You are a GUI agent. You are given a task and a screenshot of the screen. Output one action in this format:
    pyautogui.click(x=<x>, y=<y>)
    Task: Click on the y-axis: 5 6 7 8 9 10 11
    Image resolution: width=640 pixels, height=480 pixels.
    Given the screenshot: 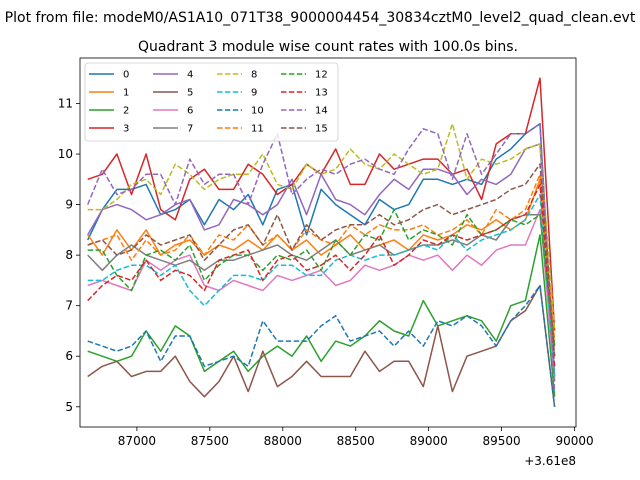 What is the action you would take?
    pyautogui.click(x=69, y=255)
    